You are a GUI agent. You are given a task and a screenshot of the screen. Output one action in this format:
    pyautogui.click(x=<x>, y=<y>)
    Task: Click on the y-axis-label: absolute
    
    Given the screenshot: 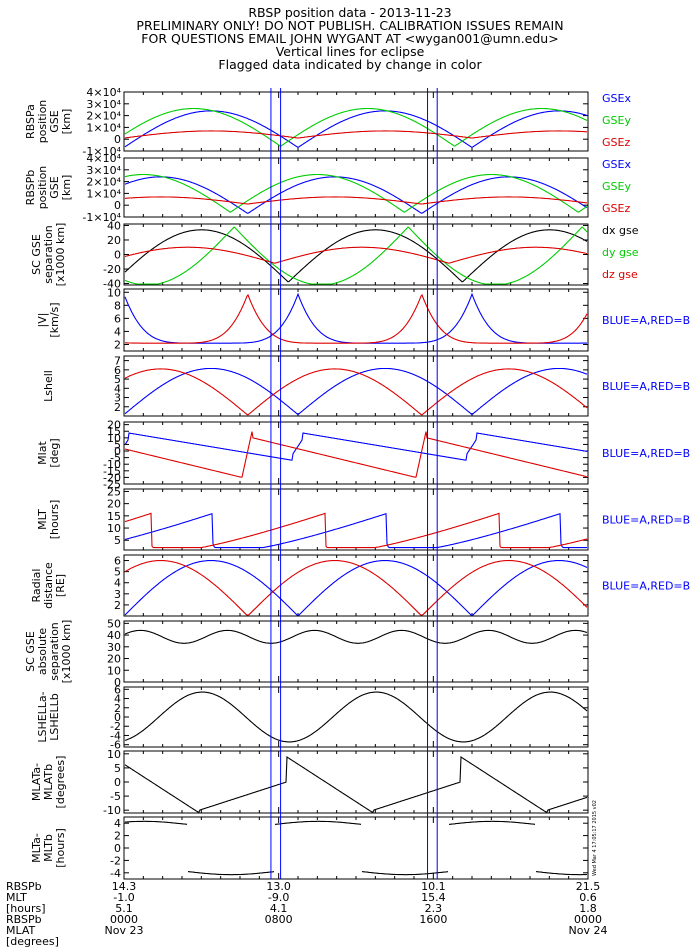 What is the action you would take?
    pyautogui.click(x=42, y=652)
    